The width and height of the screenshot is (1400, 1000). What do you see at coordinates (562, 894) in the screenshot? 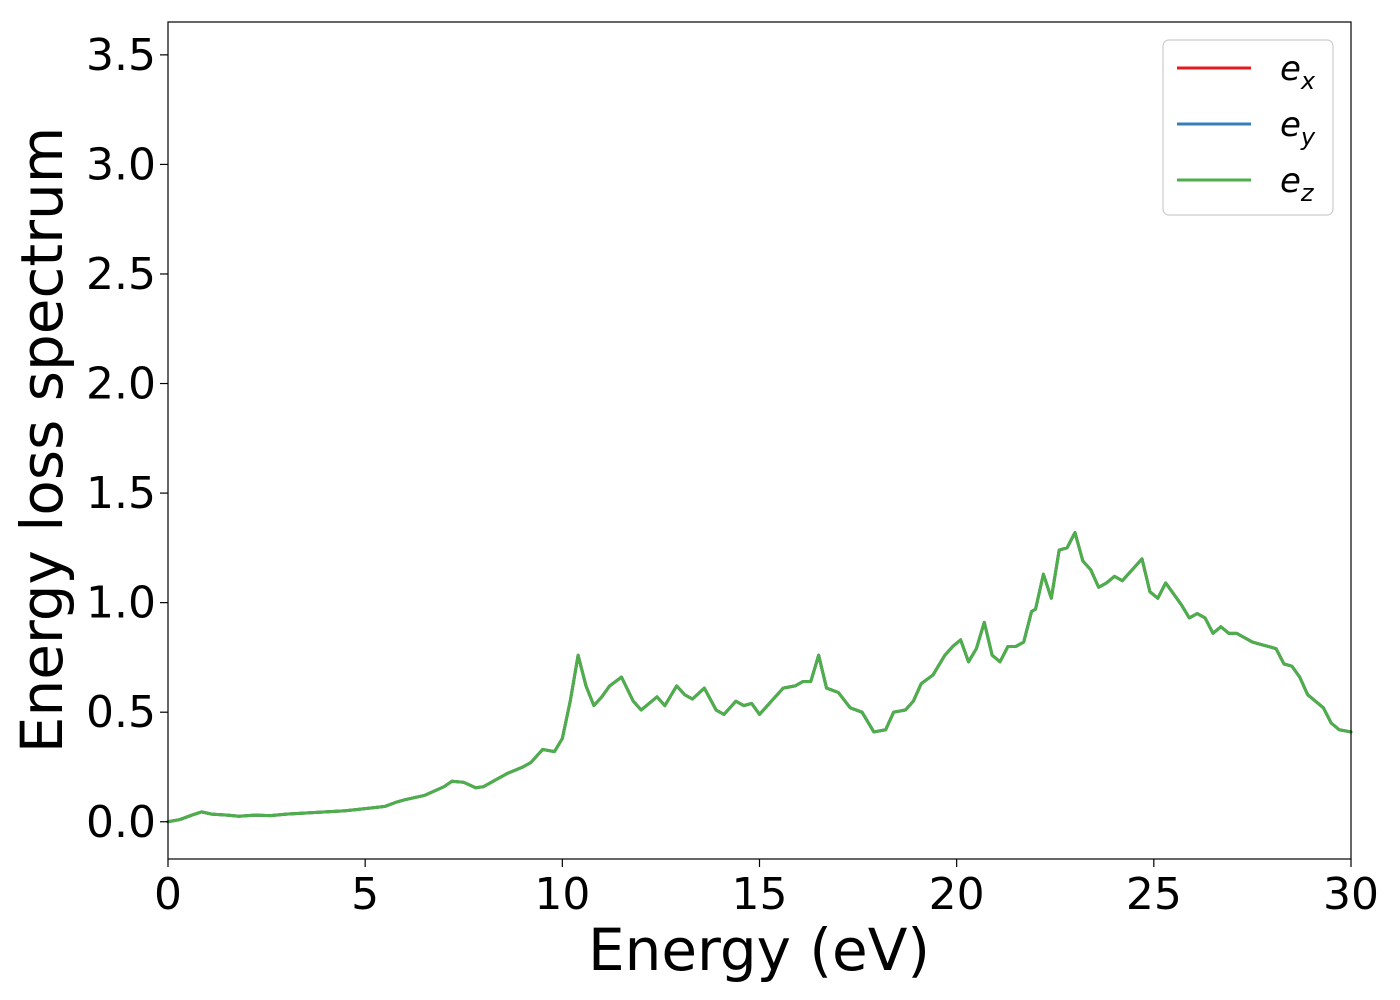
I see `x-tick-label: 10` at bounding box center [562, 894].